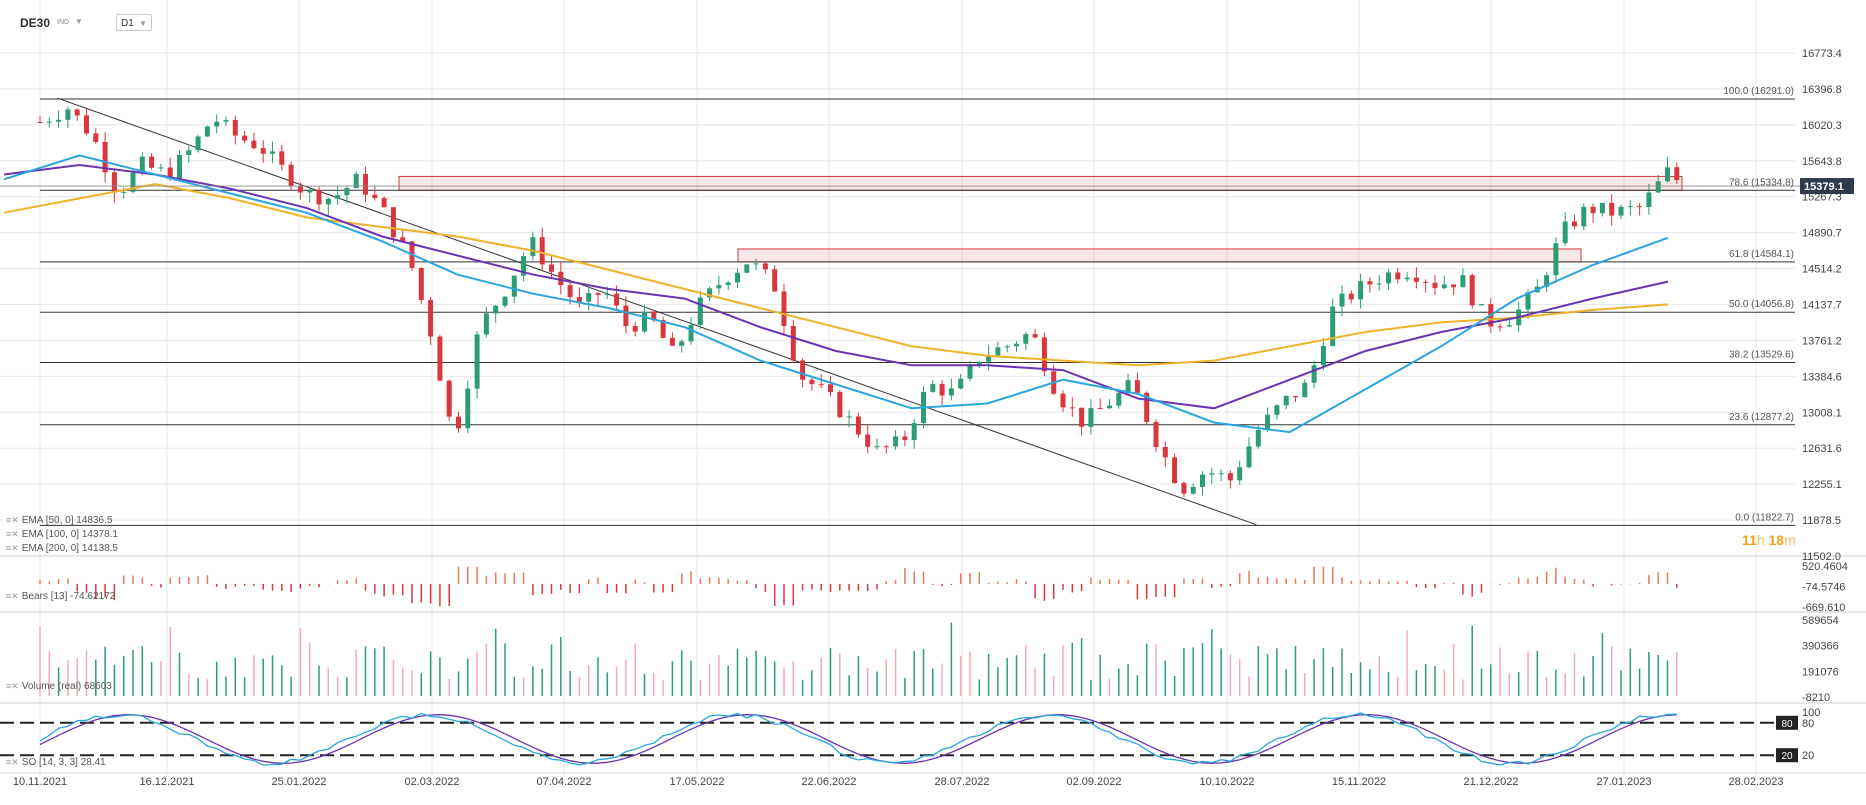 This screenshot has height=805, width=1866. What do you see at coordinates (1824, 187) in the screenshot?
I see `current-price-text: 15379.1` at bounding box center [1824, 187].